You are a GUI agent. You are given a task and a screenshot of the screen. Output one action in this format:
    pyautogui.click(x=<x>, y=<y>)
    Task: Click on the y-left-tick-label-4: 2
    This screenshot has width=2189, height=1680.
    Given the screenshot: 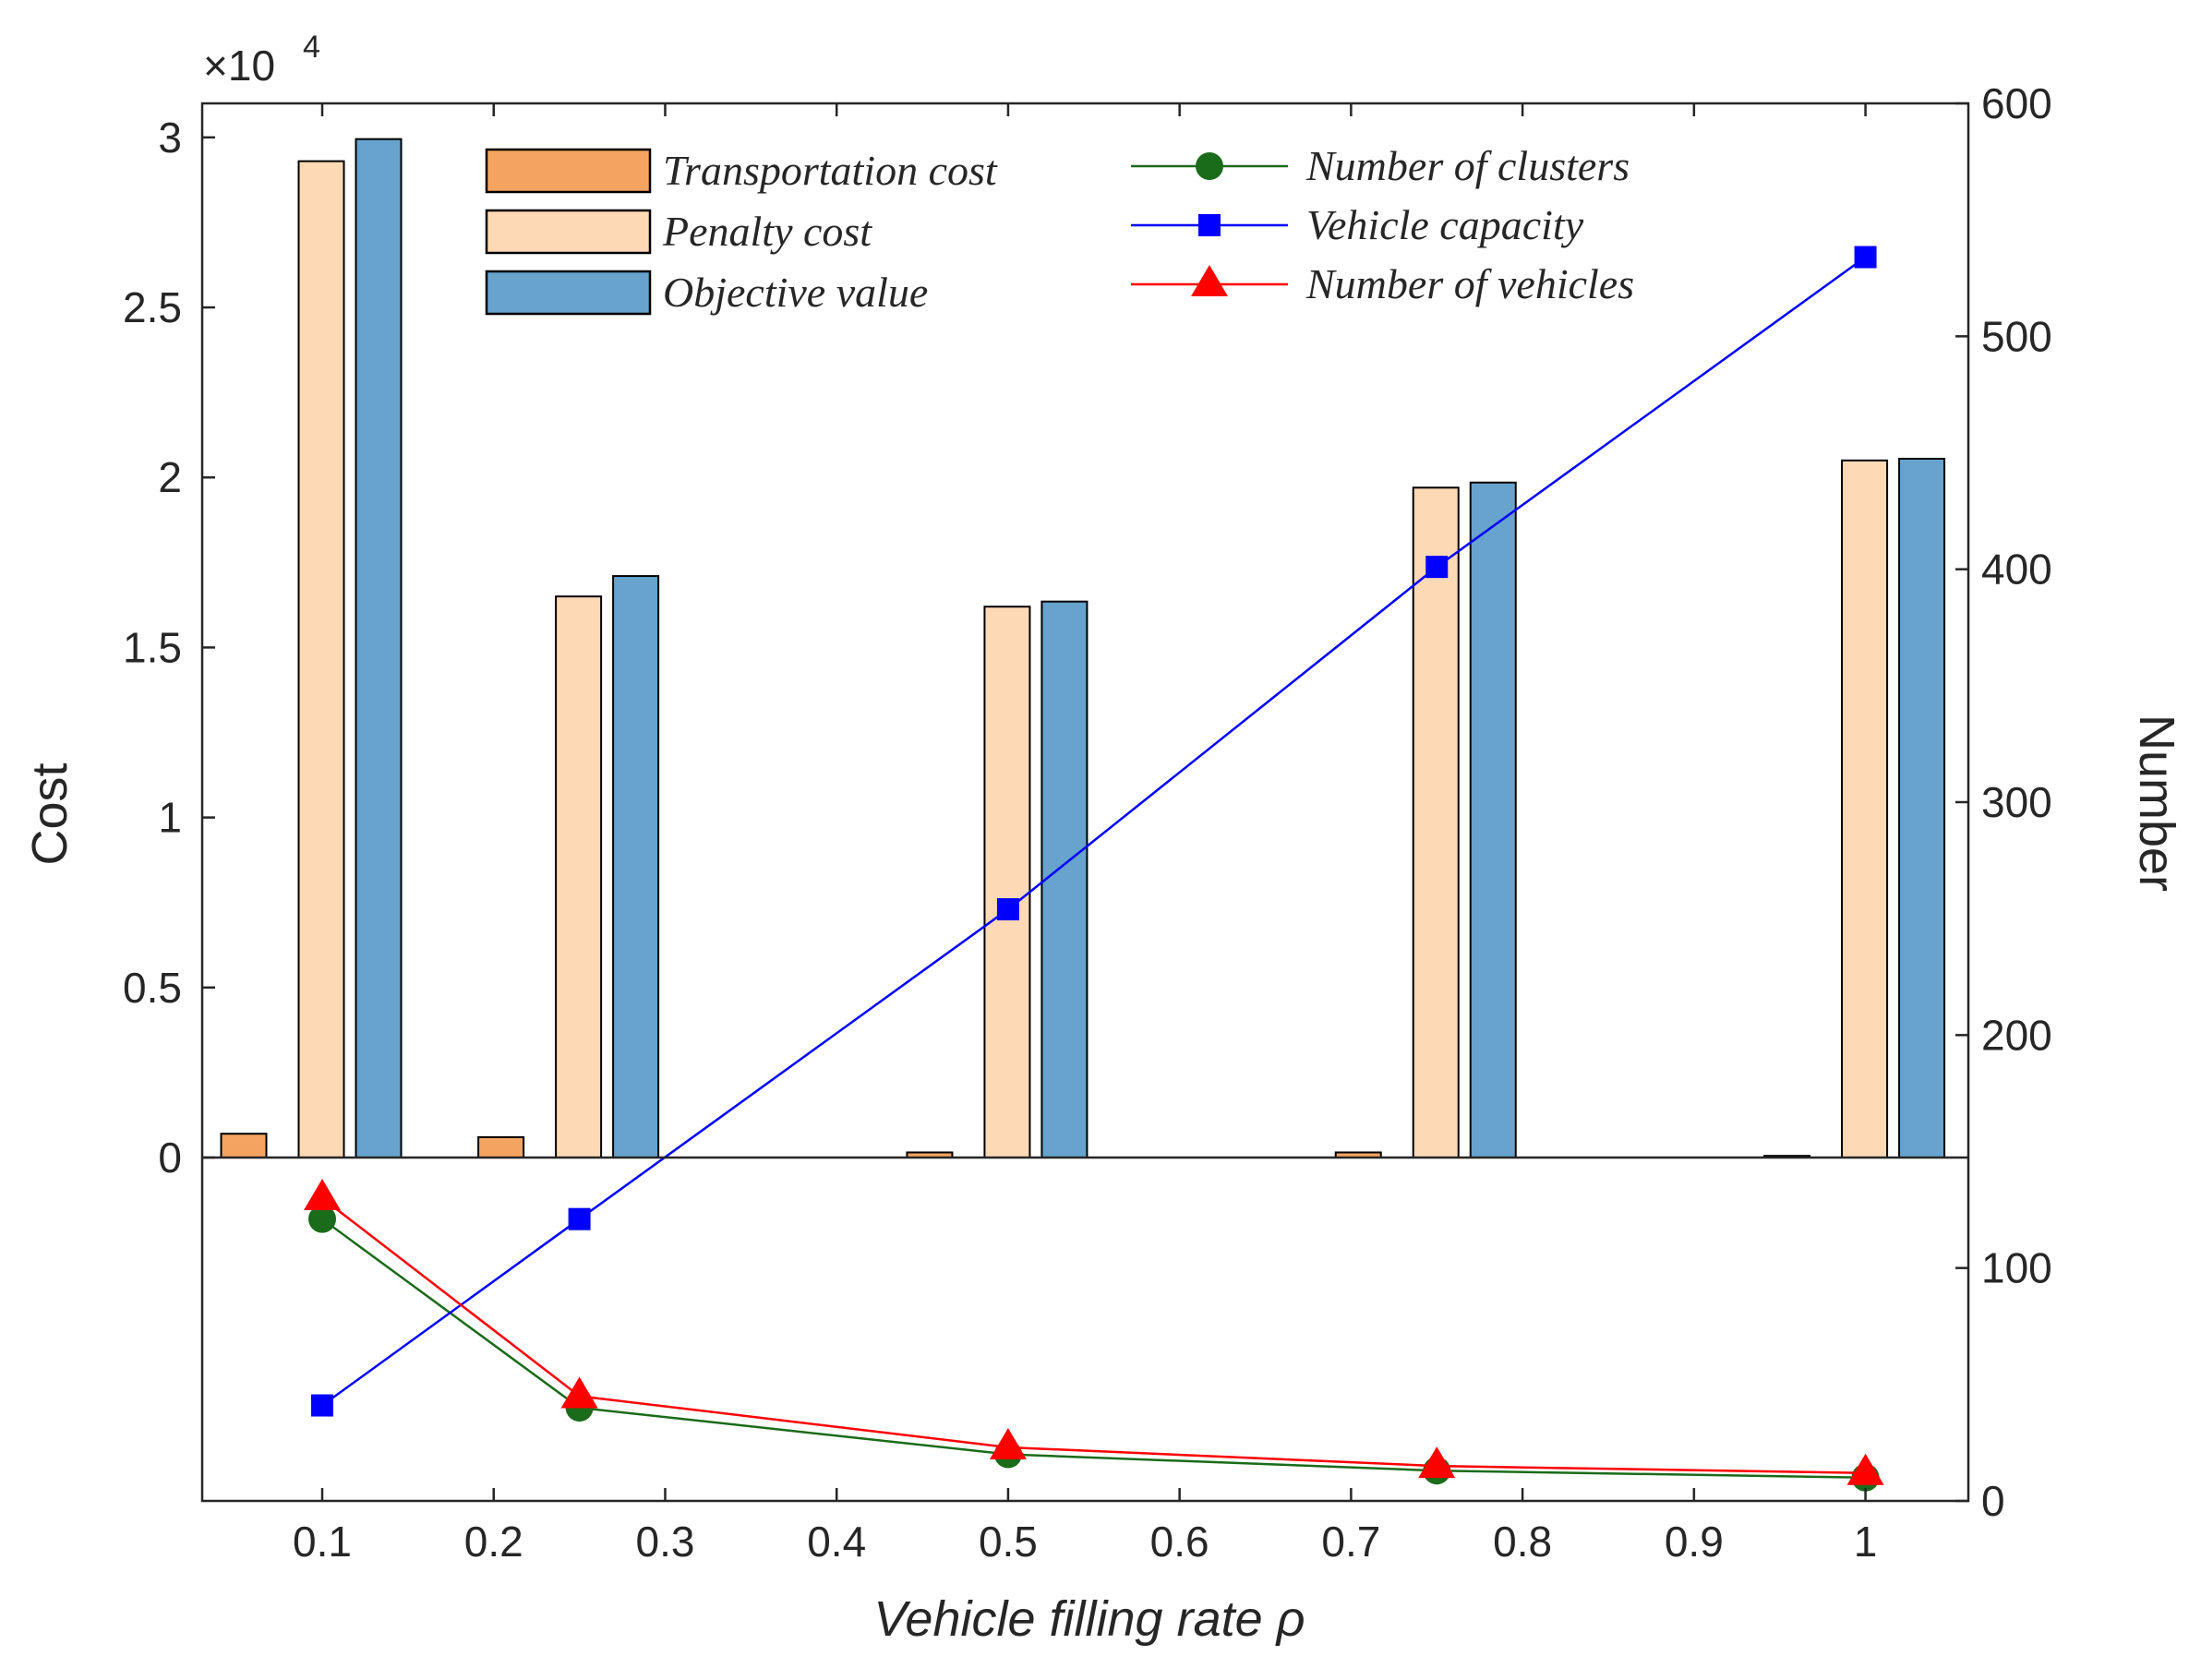 What is the action you would take?
    pyautogui.click(x=170, y=477)
    